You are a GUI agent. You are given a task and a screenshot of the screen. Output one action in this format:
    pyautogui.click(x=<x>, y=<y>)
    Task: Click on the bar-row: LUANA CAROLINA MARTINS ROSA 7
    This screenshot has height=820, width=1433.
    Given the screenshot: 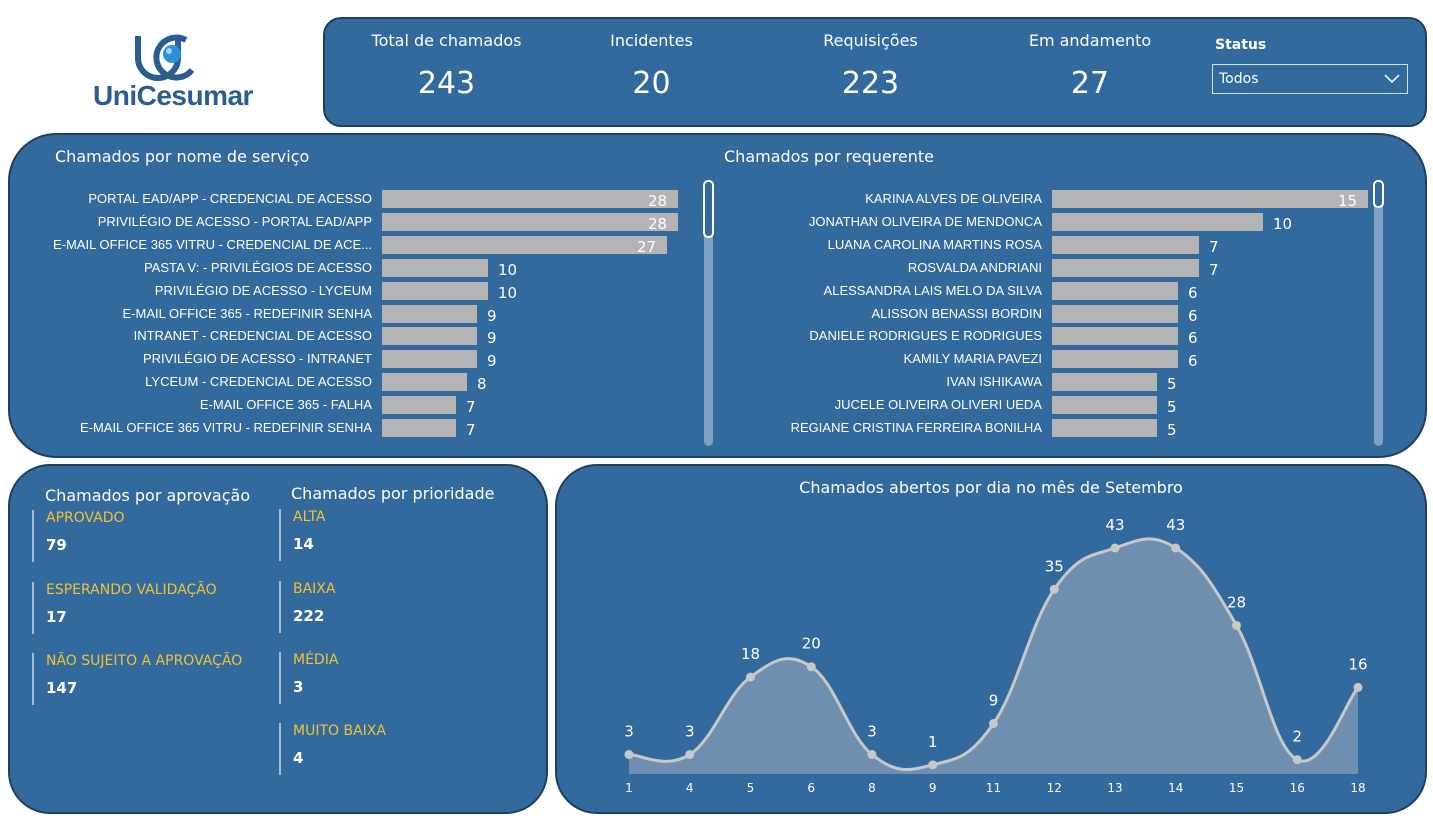 What is the action you would take?
    pyautogui.click(x=1060, y=245)
    